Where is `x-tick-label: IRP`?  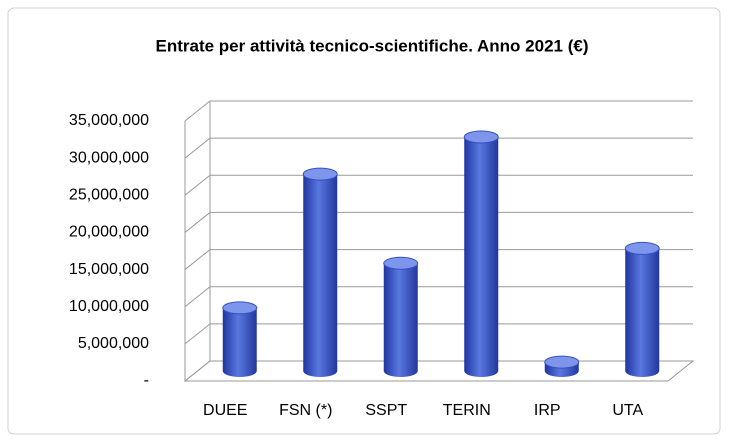 x-tick-label: IRP is located at coordinates (547, 410).